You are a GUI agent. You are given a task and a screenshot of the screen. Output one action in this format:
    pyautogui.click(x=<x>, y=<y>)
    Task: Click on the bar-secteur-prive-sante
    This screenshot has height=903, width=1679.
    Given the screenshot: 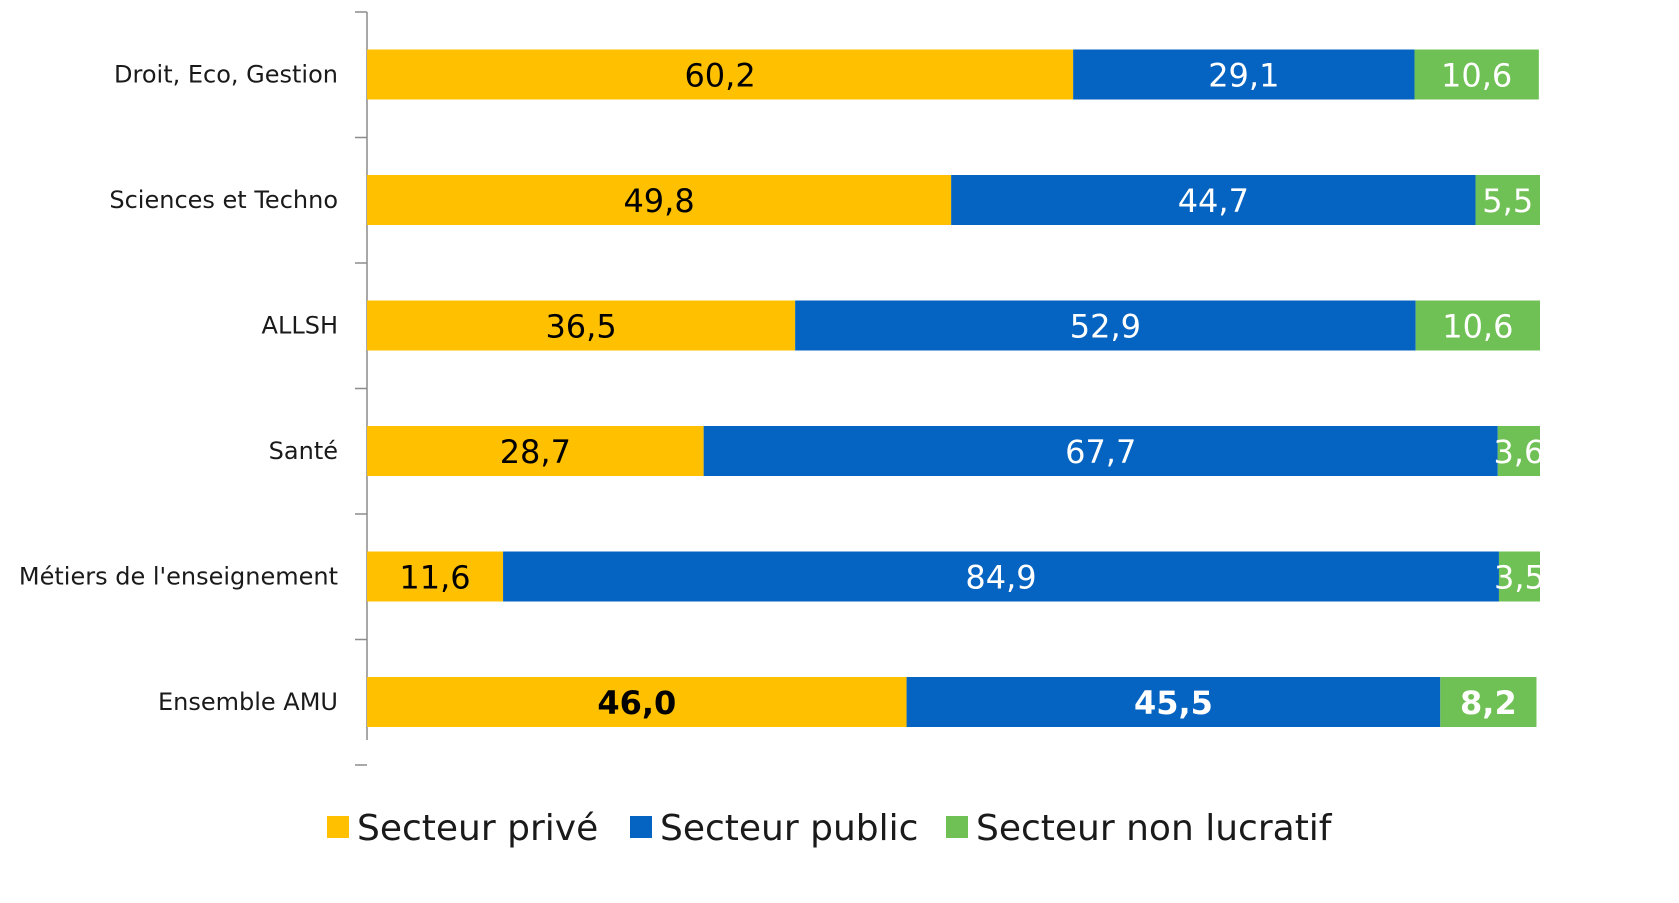 What is the action you would take?
    pyautogui.click(x=535, y=451)
    